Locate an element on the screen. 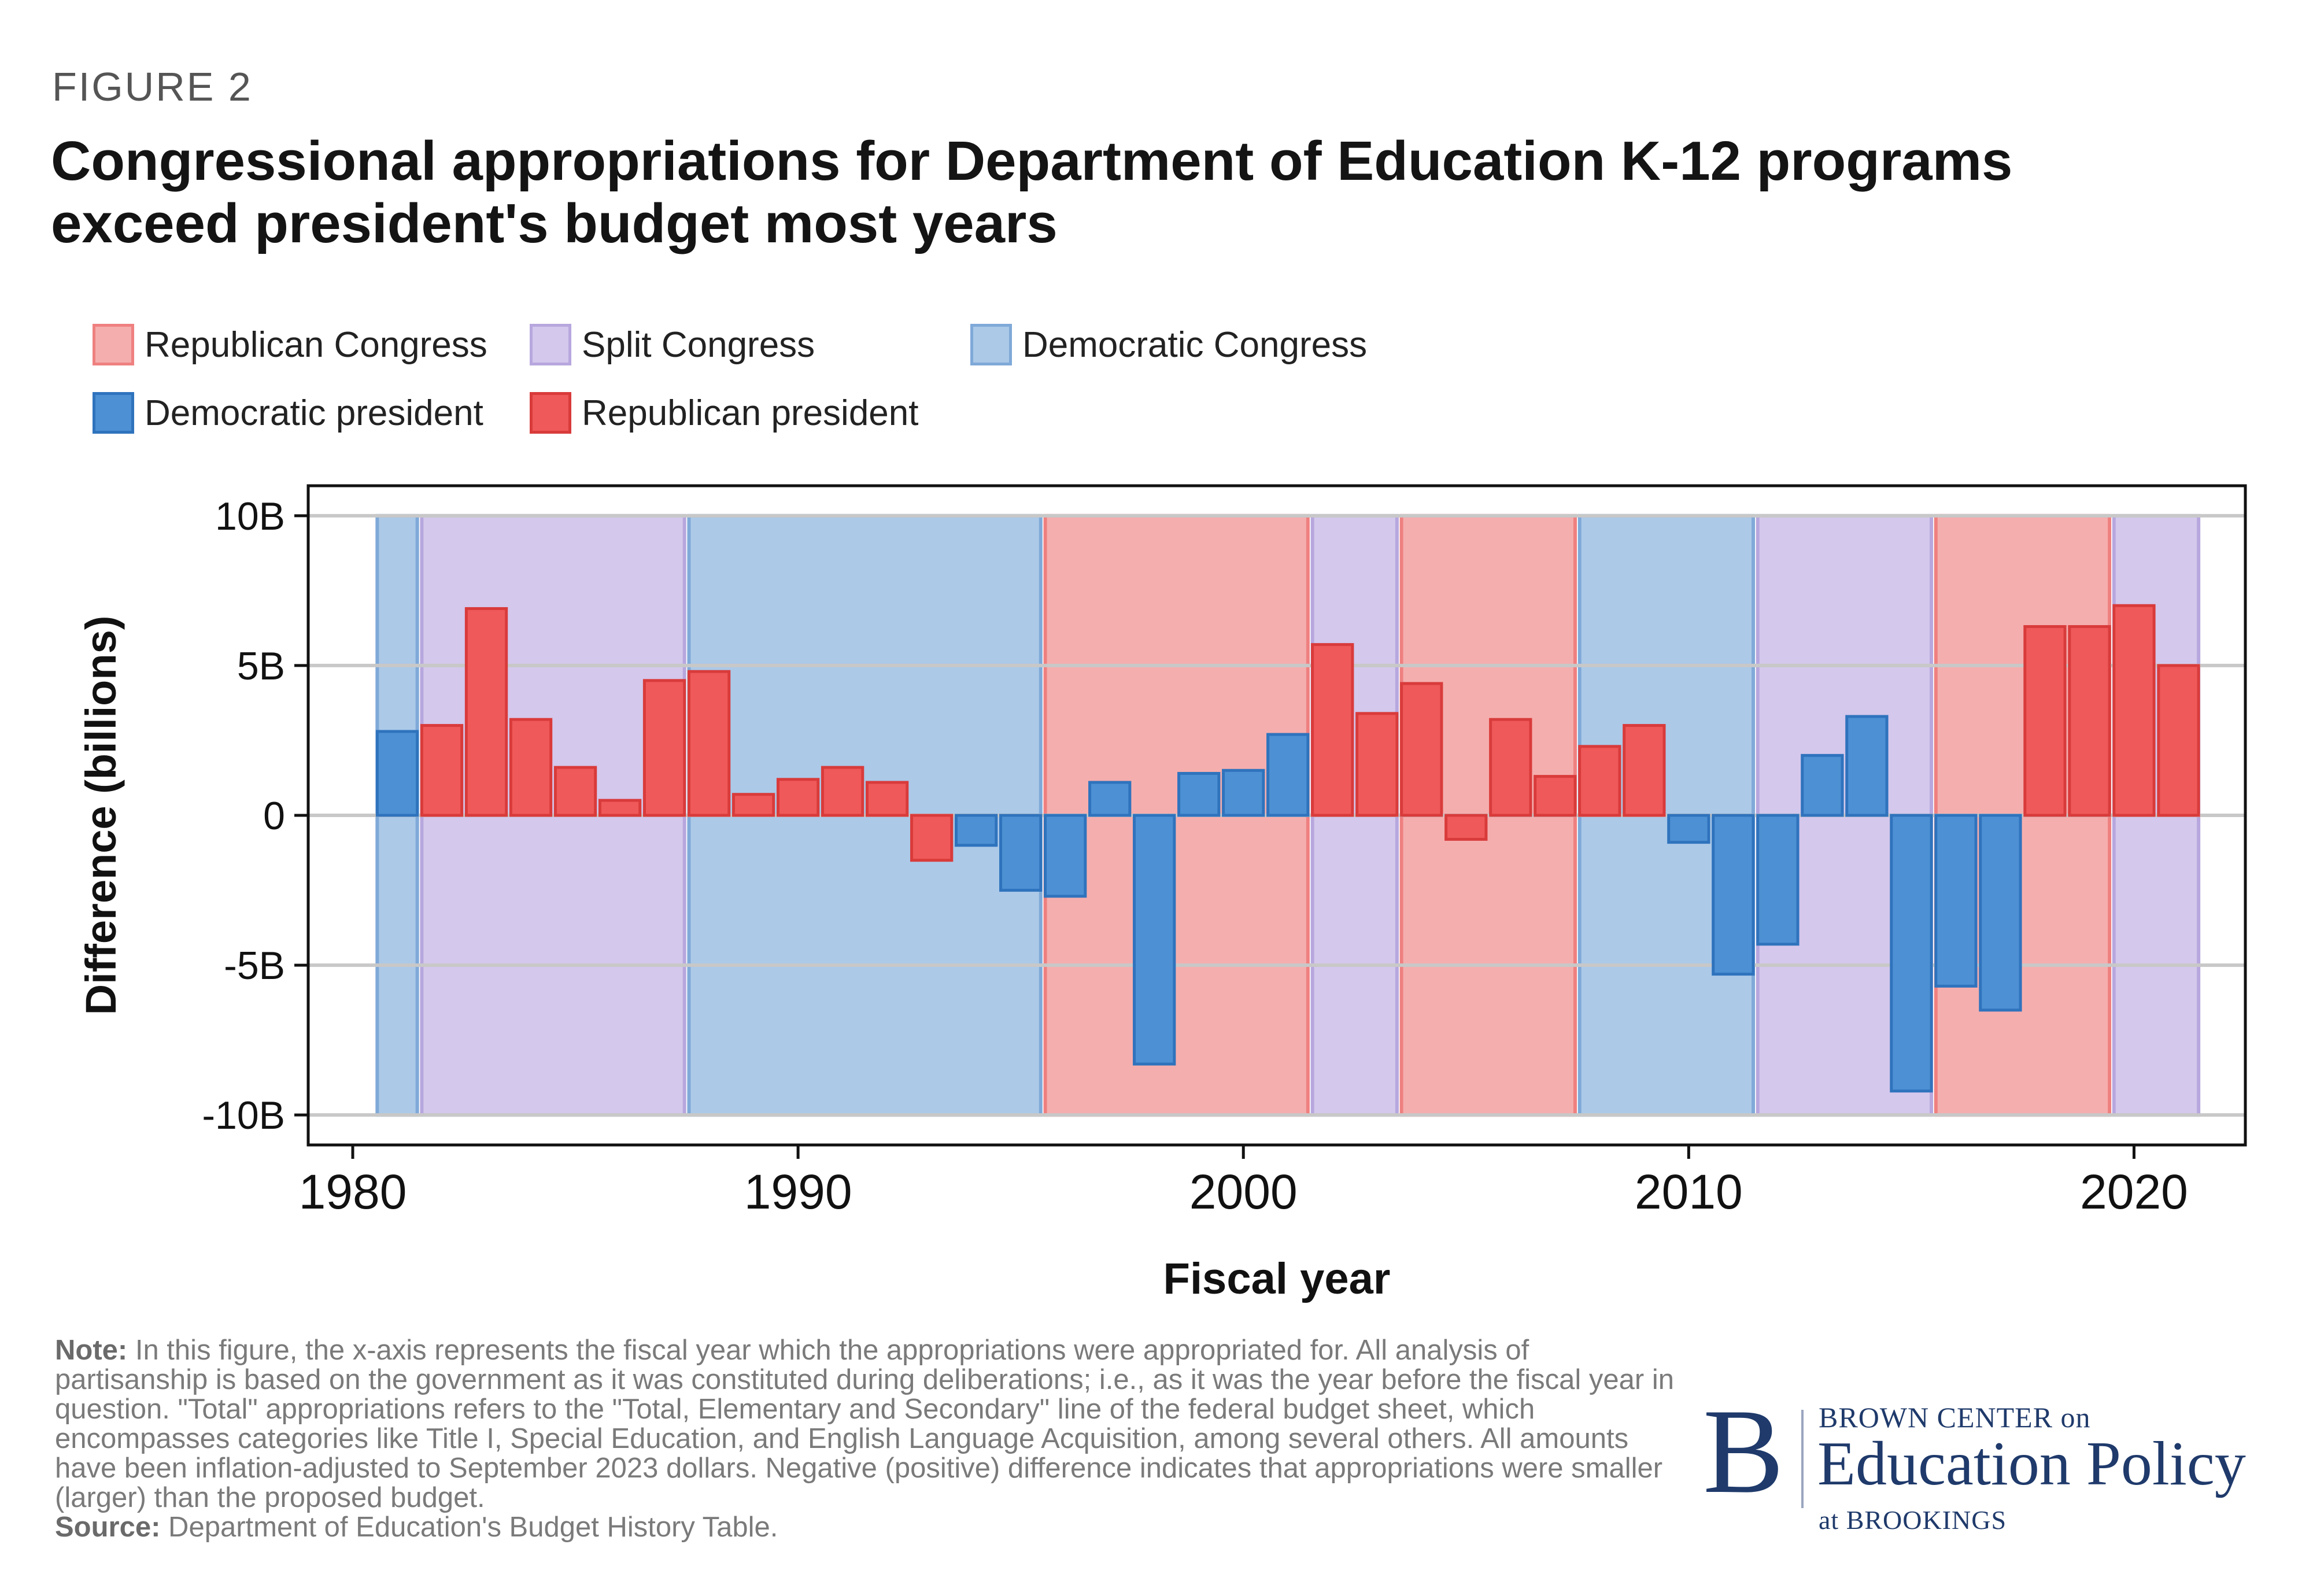 The height and width of the screenshot is (1596, 2313). y-tick-label: 0 is located at coordinates (274, 816).